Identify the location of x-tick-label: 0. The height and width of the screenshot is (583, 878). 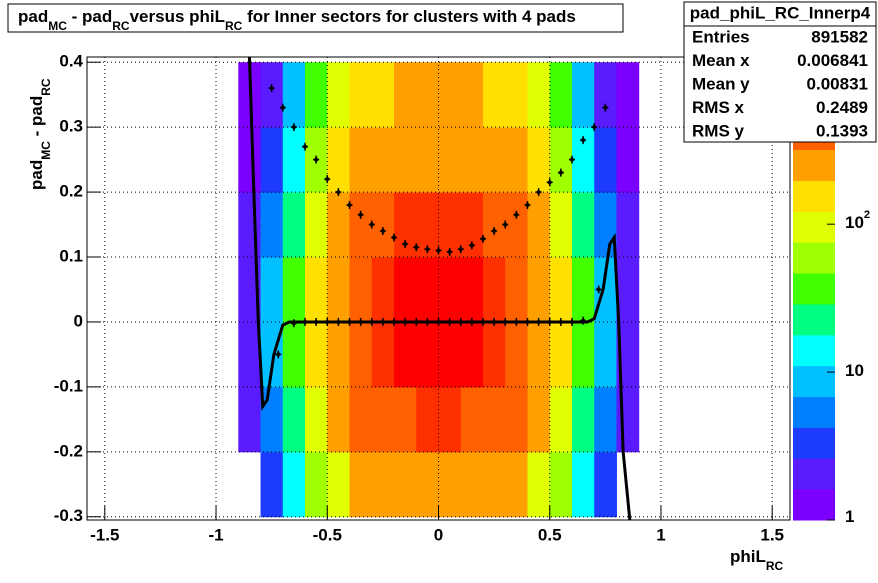
(438, 534).